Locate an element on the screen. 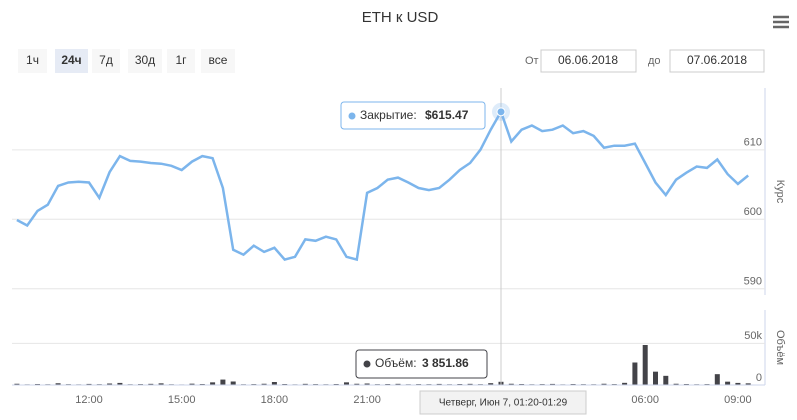 The image size is (797, 420). x-tick-label: 21:00 is located at coordinates (367, 400).